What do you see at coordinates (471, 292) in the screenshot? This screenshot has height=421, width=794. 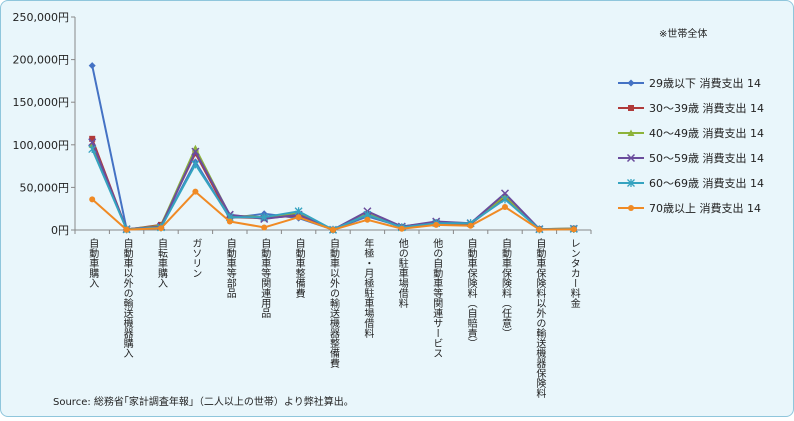 I see `category-label: 自動車保険料（自賠責）` at bounding box center [471, 292].